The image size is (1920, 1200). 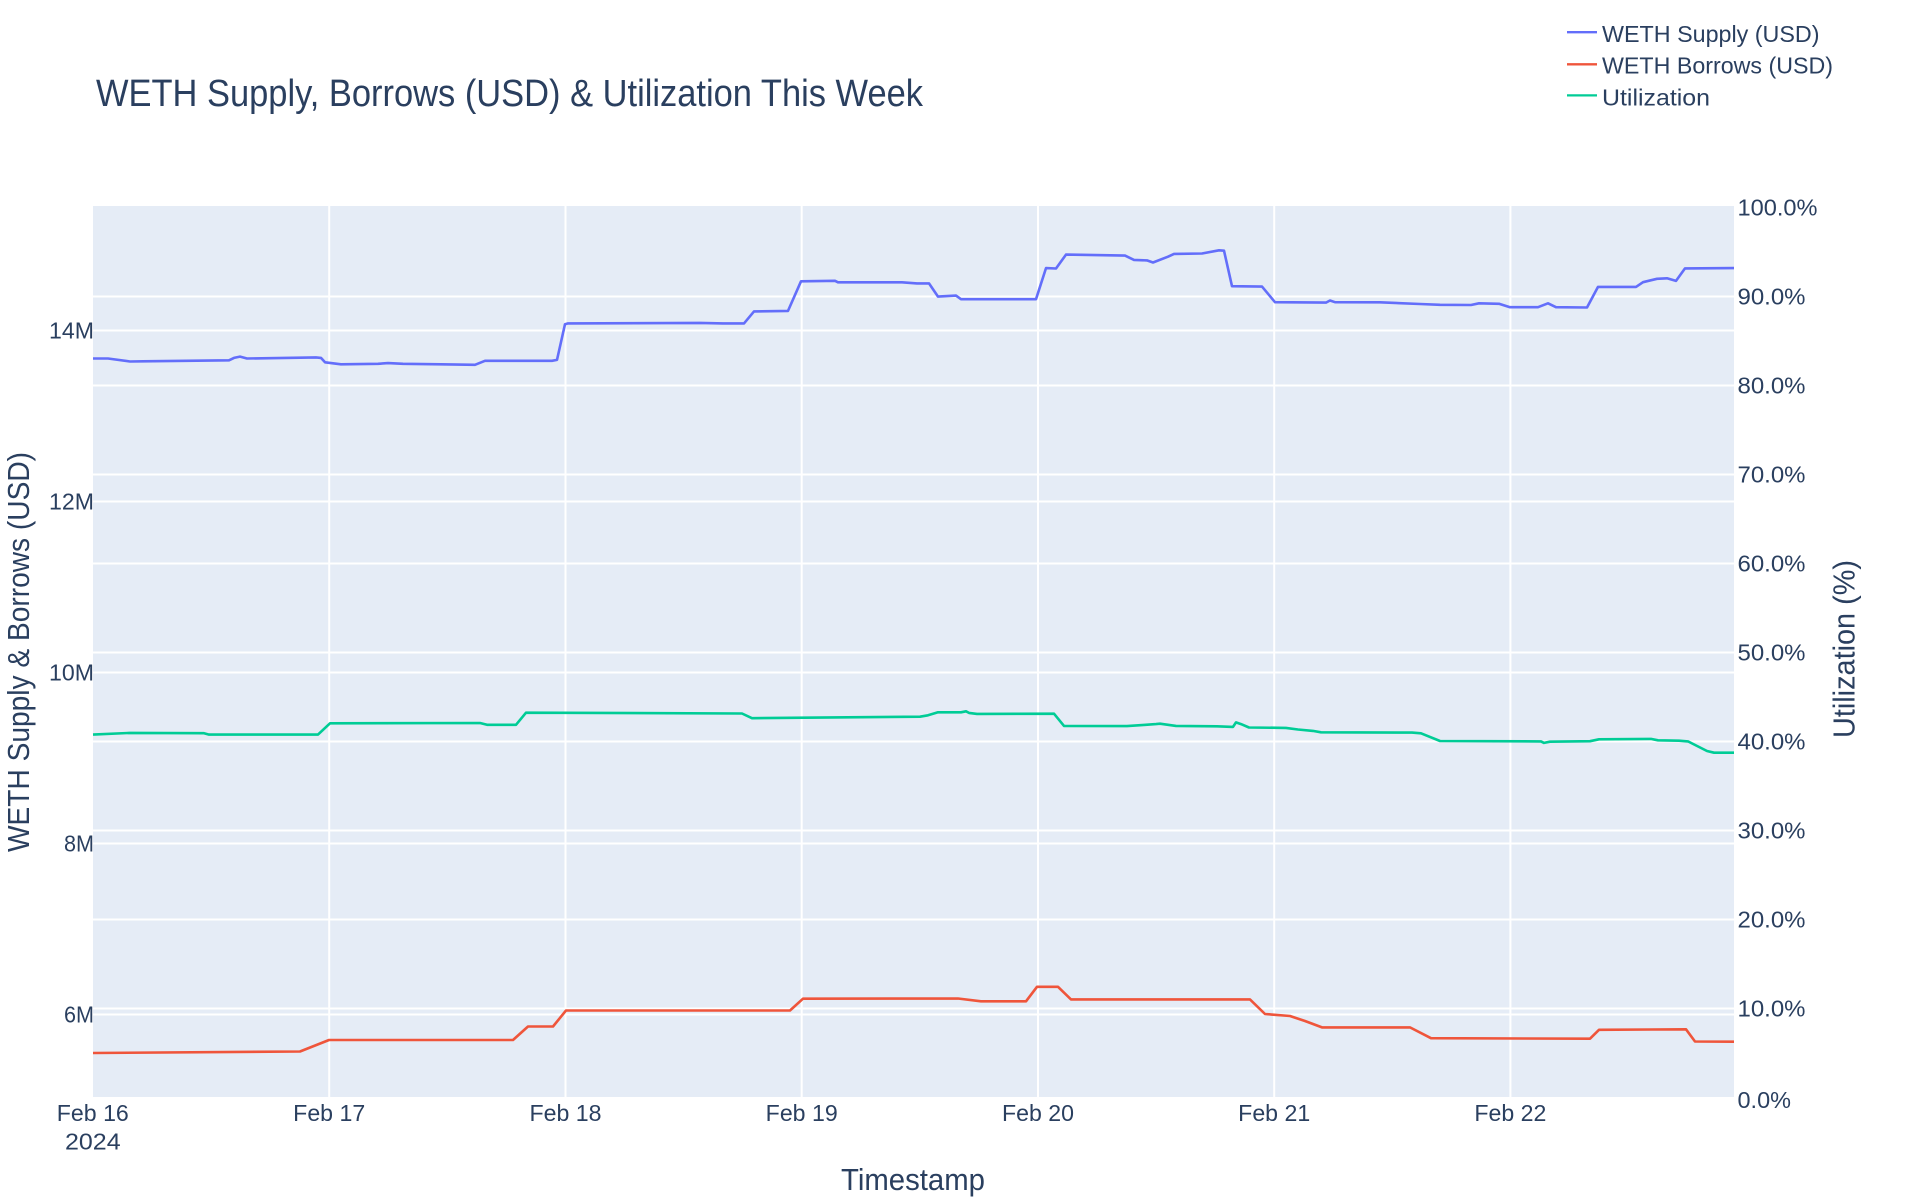 What do you see at coordinates (1274, 1113) in the screenshot?
I see `svg-text: Feb 21` at bounding box center [1274, 1113].